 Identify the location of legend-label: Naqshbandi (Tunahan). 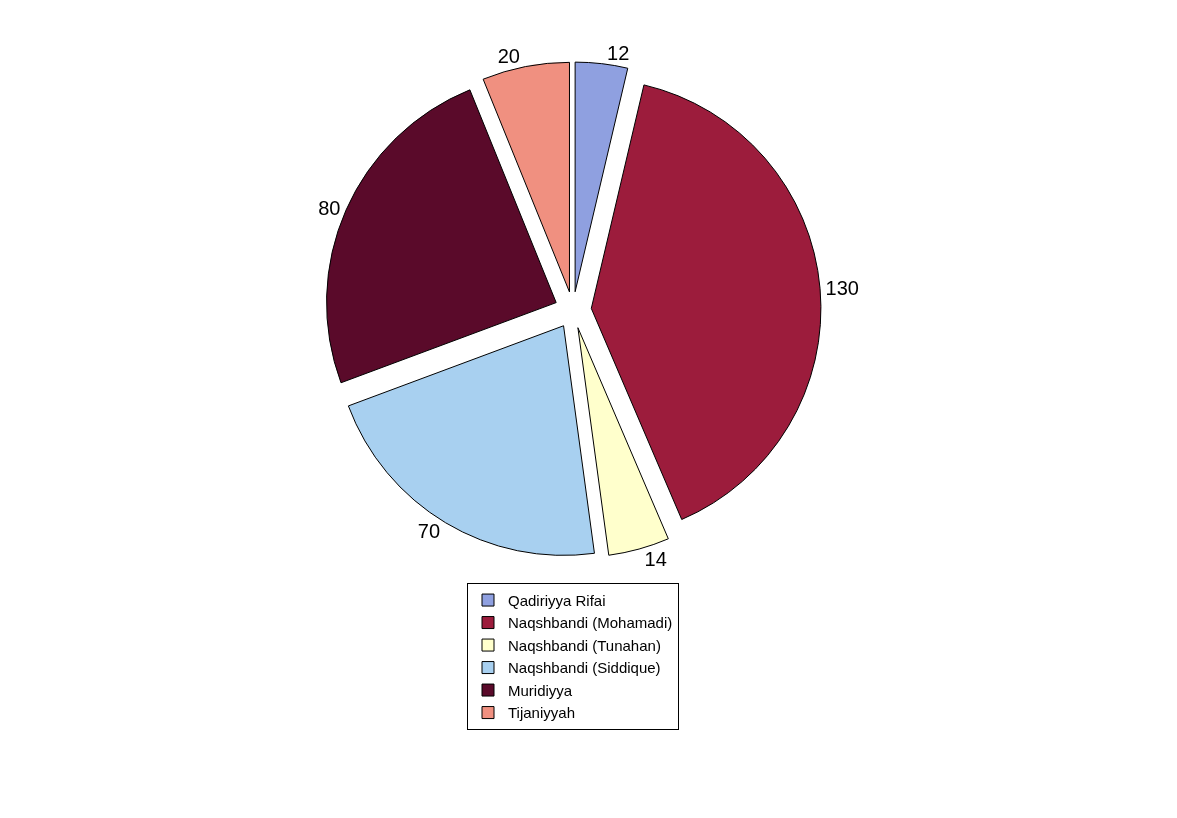
(584, 645).